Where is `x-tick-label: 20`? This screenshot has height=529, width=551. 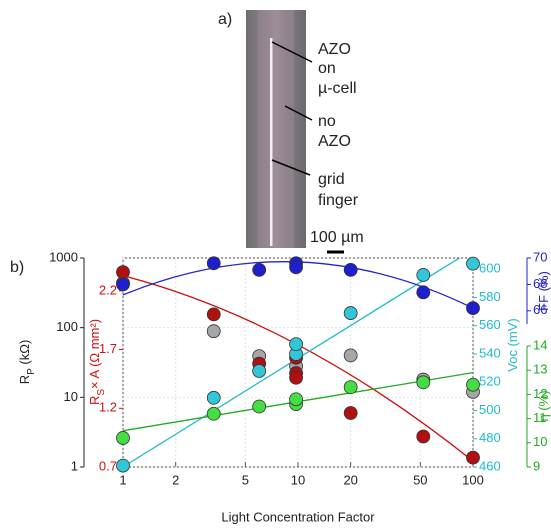 x-tick-label: 20 is located at coordinates (350, 479).